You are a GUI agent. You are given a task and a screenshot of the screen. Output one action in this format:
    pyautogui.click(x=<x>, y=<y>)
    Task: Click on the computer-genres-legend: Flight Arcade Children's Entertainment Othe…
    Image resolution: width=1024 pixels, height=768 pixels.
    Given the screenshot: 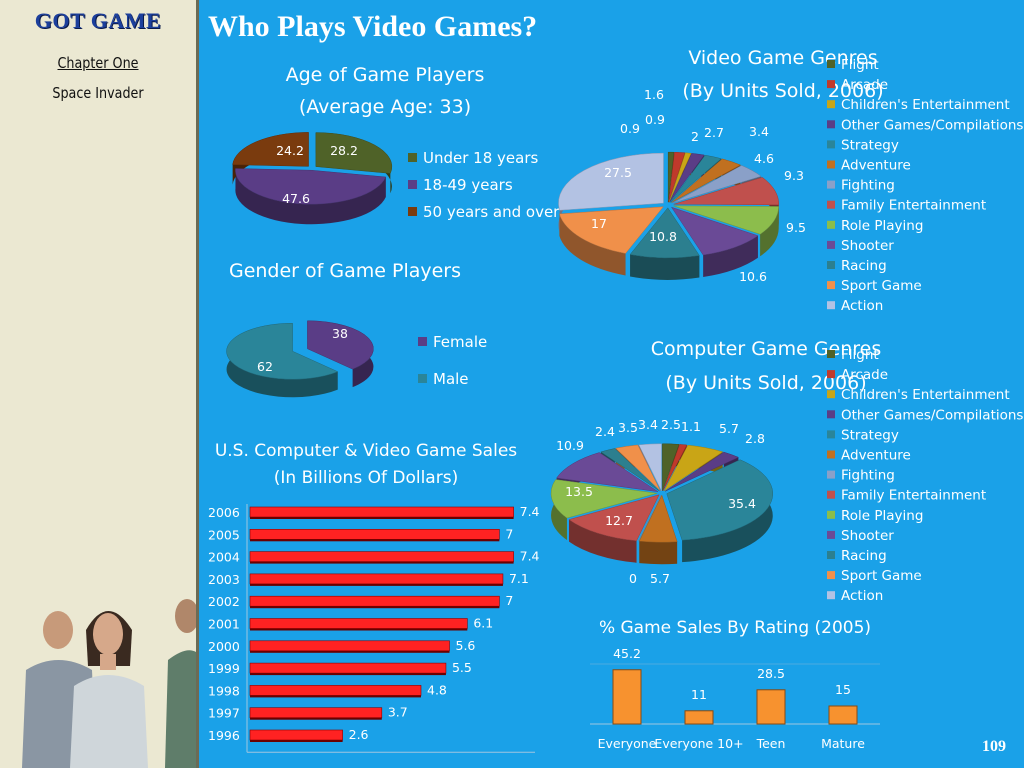 What is the action you would take?
    pyautogui.click(x=925, y=475)
    